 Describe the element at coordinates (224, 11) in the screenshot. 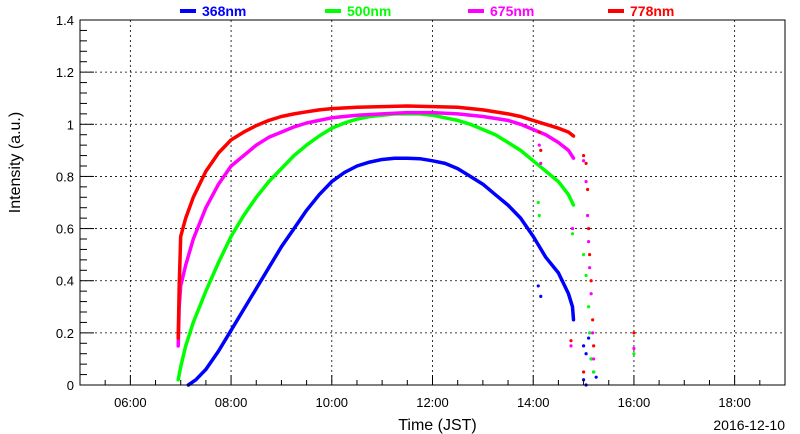

I see `legend-label: 368nm` at that location.